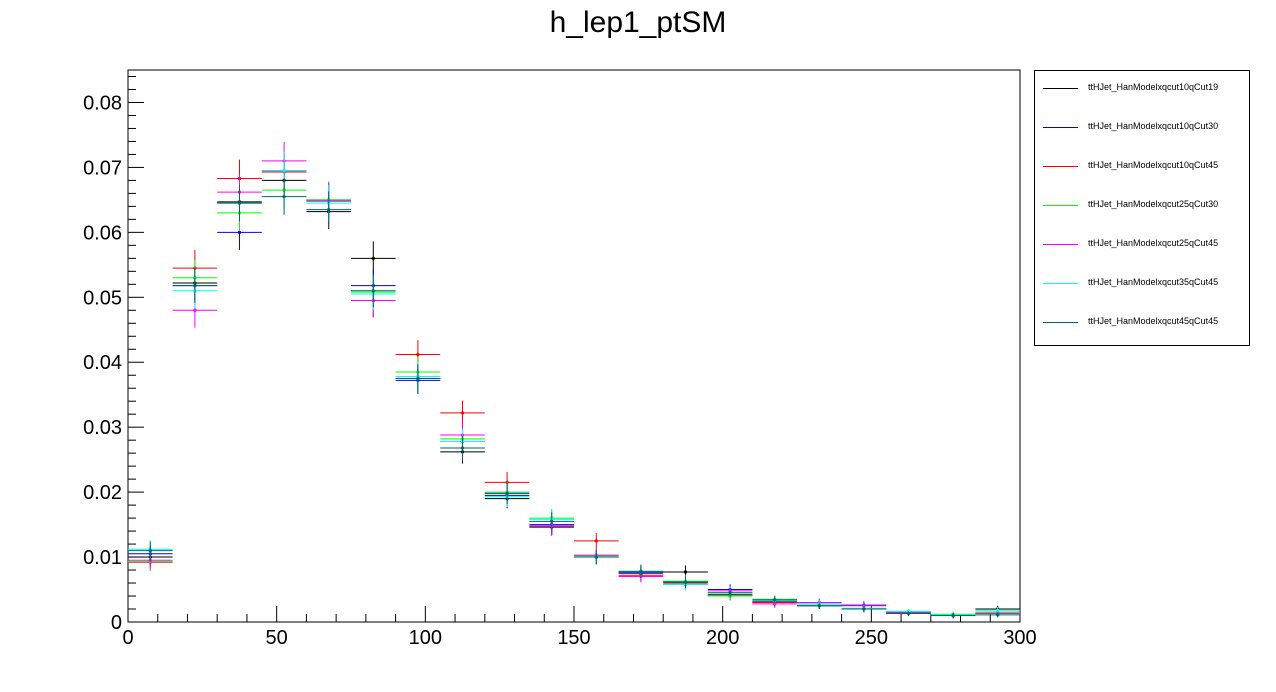 Image resolution: width=1276 pixels, height=692 pixels. I want to click on y-tick-label: 0.05, so click(102, 298).